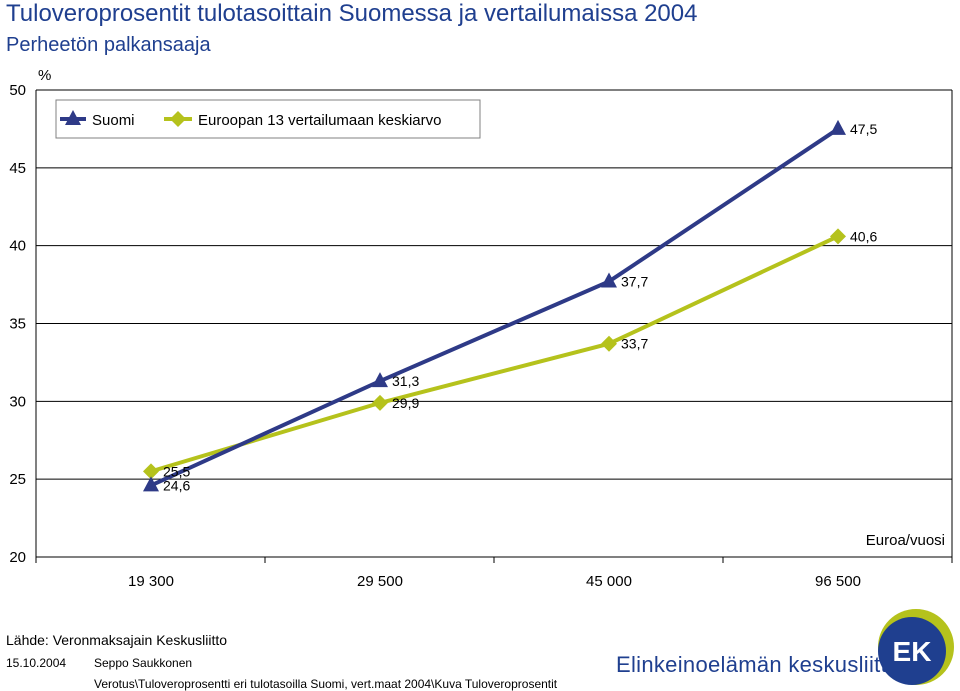  I want to click on y-tick-label: 25, so click(17, 479).